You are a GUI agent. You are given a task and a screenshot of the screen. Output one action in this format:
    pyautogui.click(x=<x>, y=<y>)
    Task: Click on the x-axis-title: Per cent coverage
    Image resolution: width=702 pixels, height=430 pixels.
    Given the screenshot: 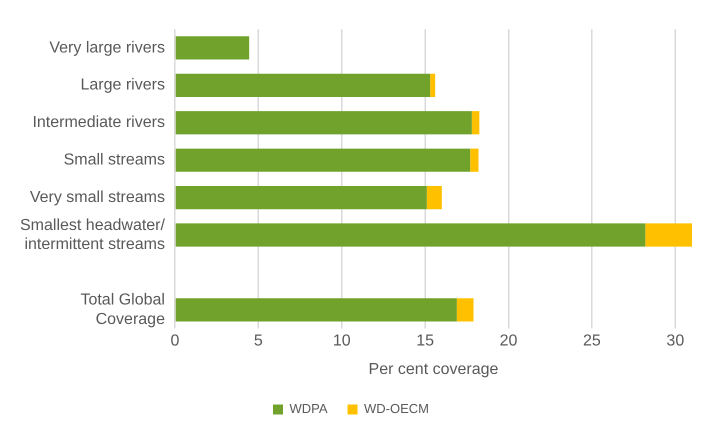 What is the action you would take?
    pyautogui.click(x=433, y=369)
    